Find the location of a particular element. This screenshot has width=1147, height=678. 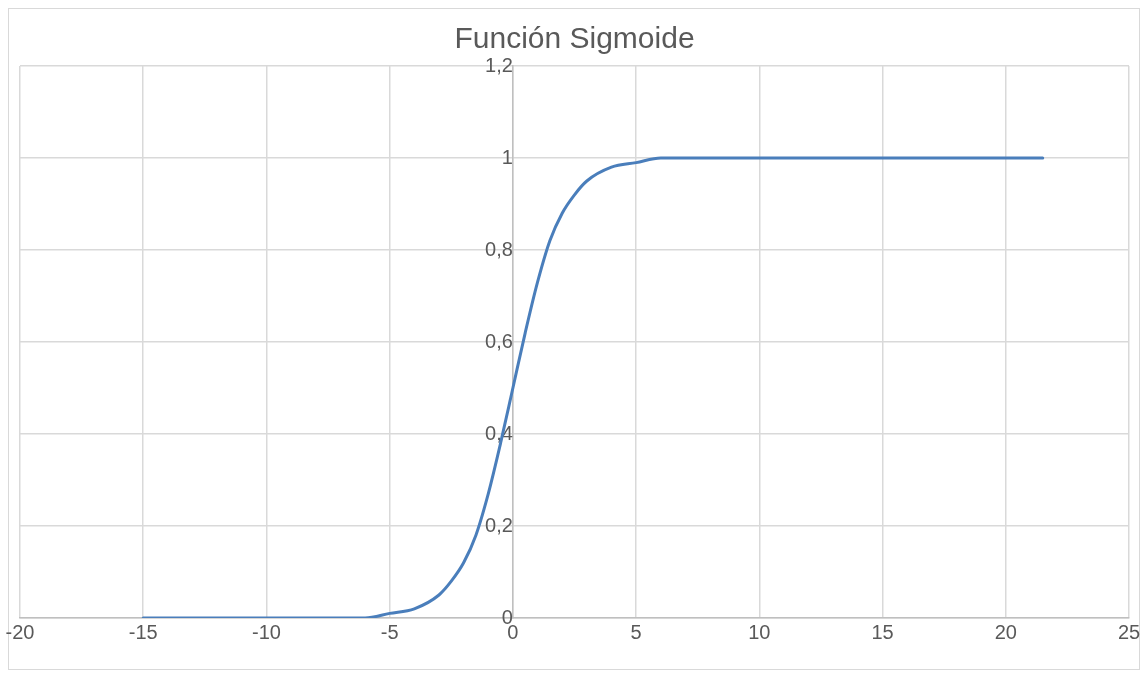

x-tick-label: 25 is located at coordinates (1129, 631).